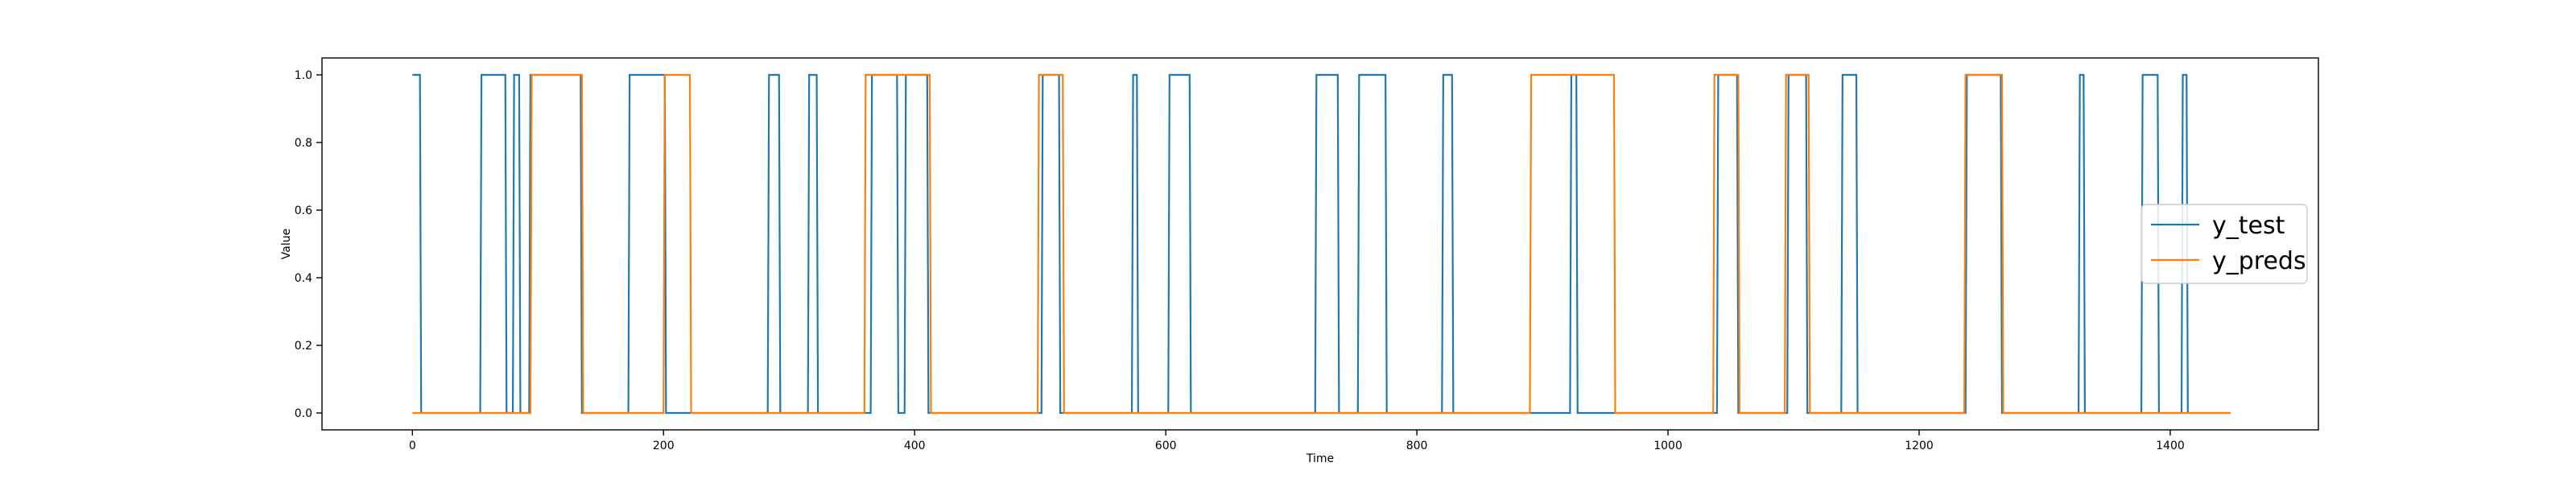  Describe the element at coordinates (303, 278) in the screenshot. I see `y-tick-label: 0.4` at that location.